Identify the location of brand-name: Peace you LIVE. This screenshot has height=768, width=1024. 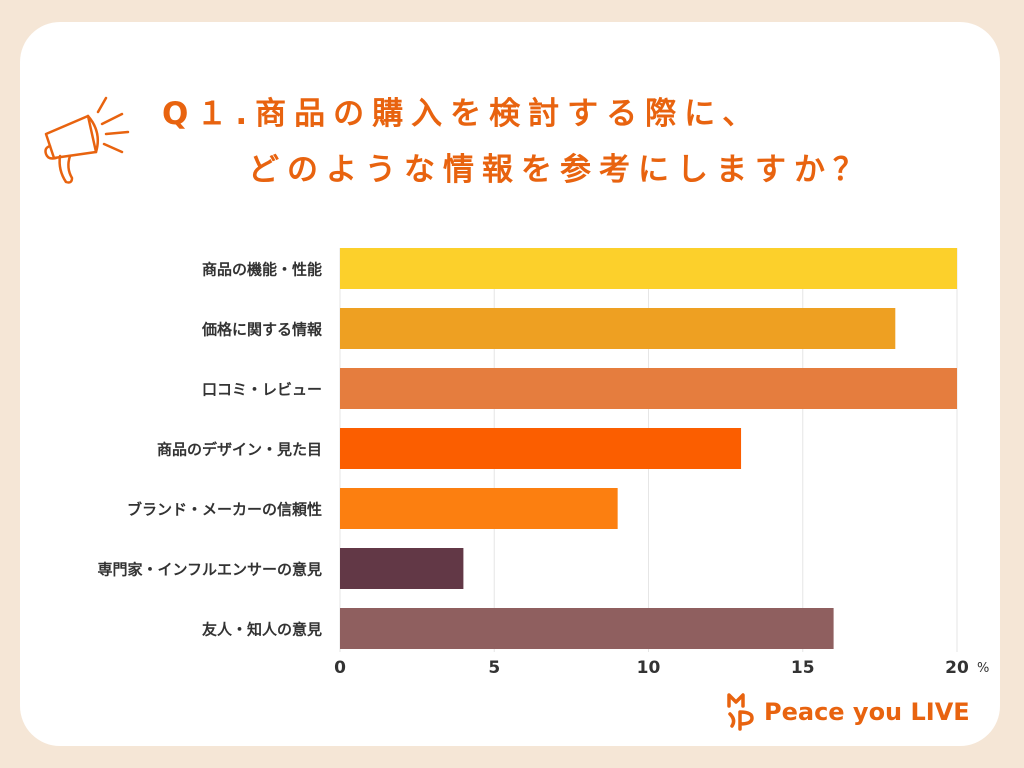
(867, 712).